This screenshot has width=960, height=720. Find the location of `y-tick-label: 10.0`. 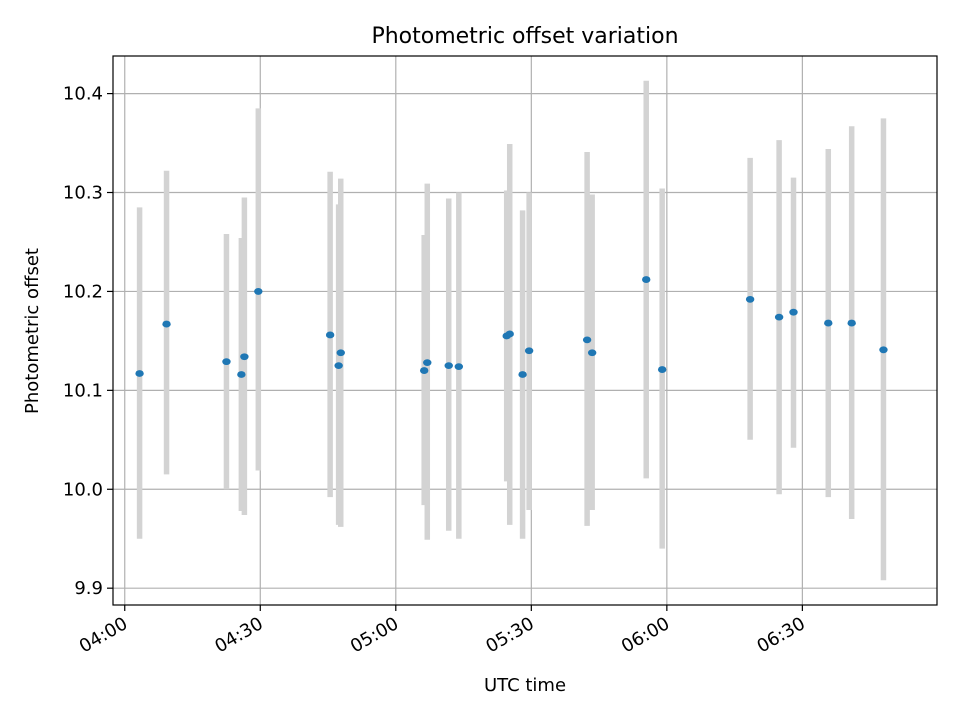

y-tick-label: 10.0 is located at coordinates (83, 489).